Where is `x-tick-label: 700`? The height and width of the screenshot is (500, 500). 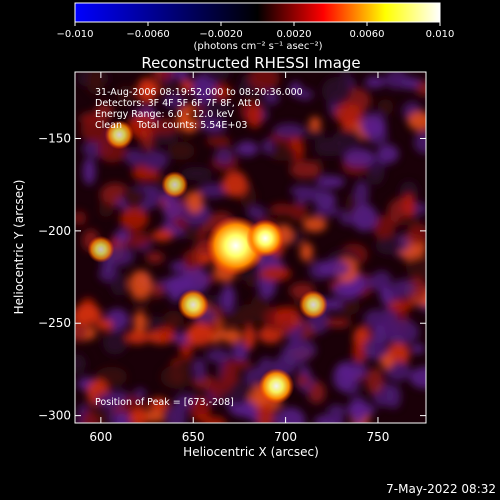
x-tick-label: 700 is located at coordinates (285, 437).